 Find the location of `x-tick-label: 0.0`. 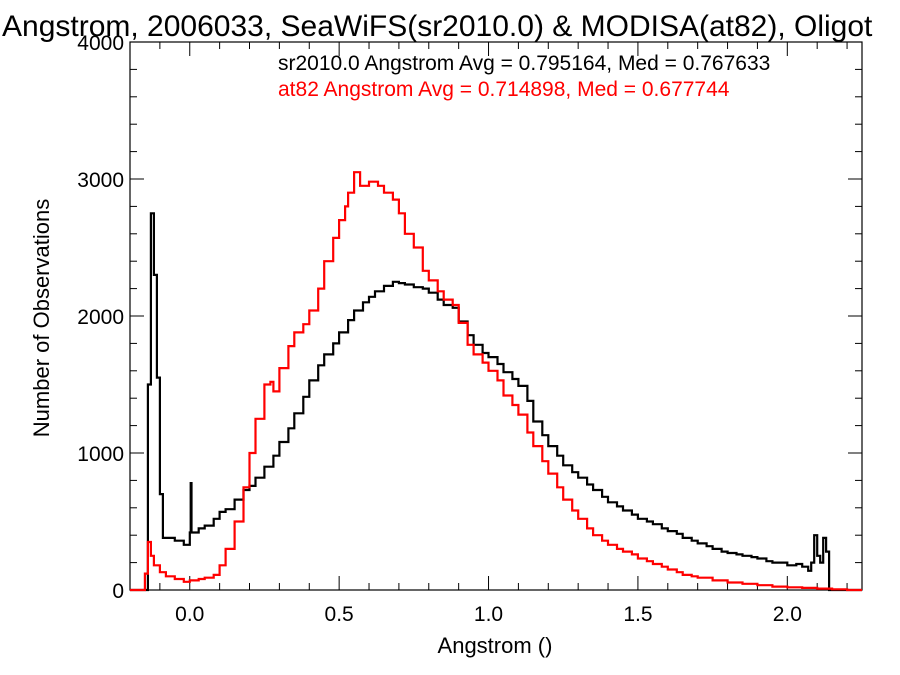

x-tick-label: 0.0 is located at coordinates (189, 614).